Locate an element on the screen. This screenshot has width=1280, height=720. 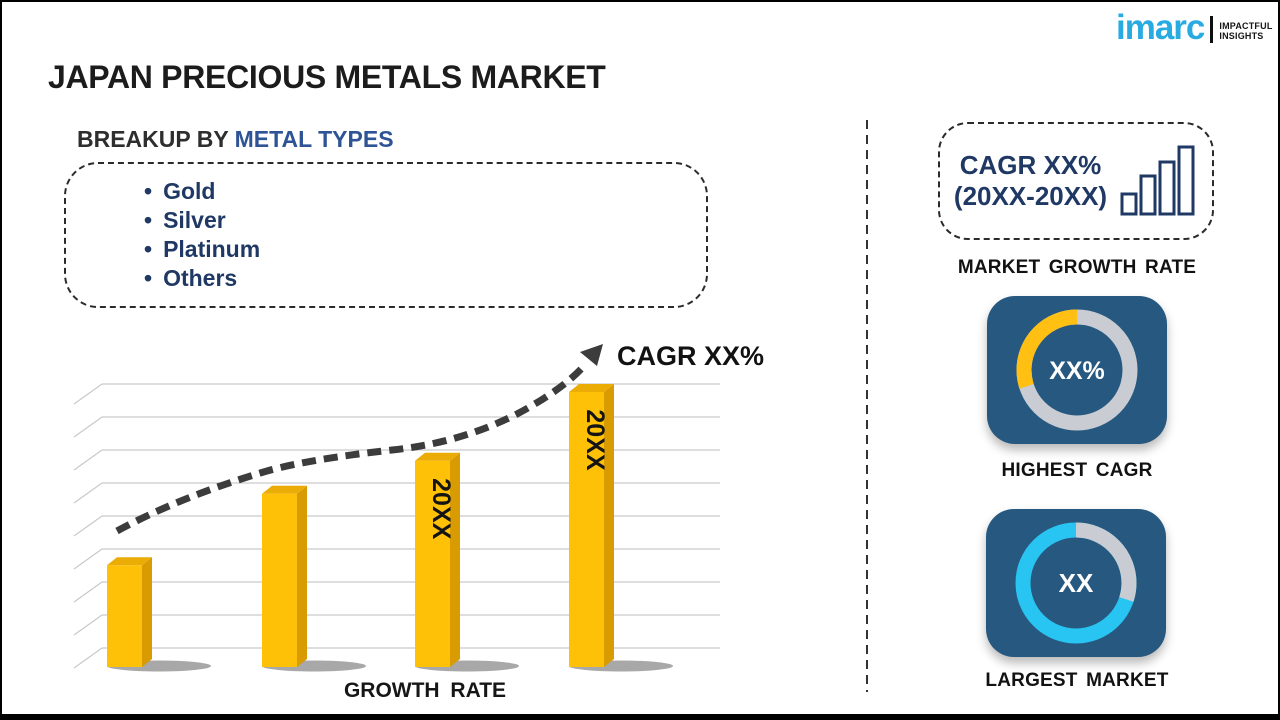
metal-types-list: Gold Silver Platinum Others is located at coordinates (425, 235).